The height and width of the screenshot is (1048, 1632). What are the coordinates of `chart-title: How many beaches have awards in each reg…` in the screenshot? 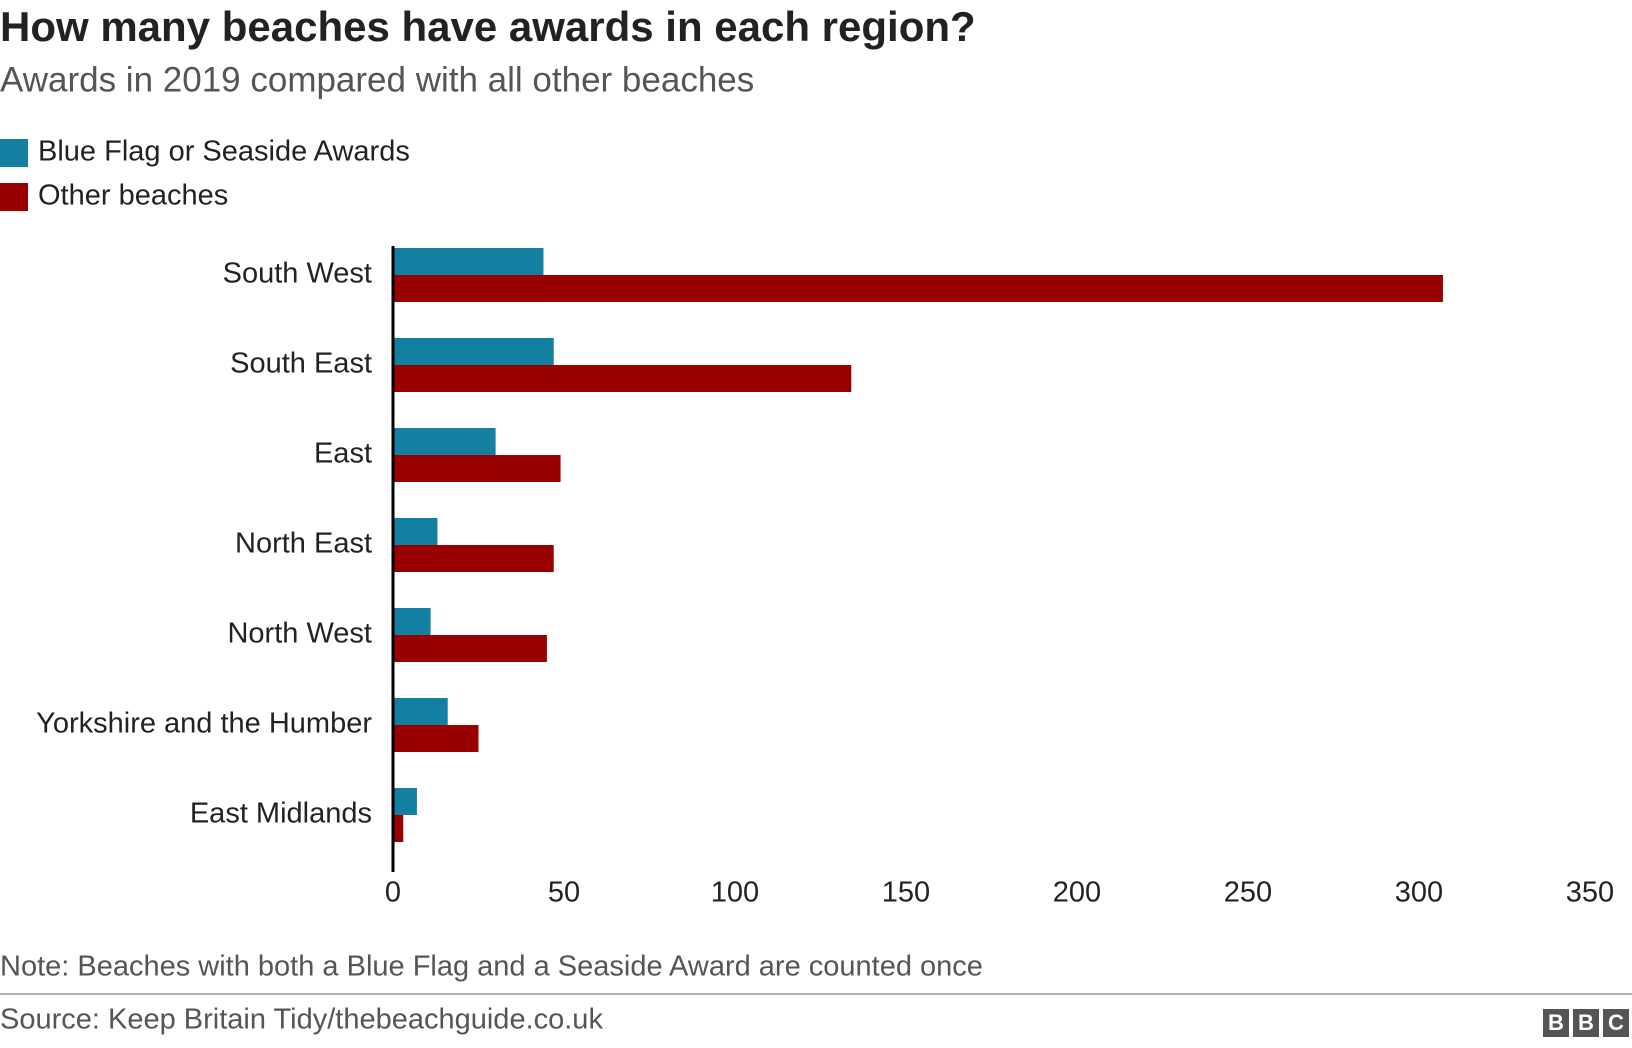 It's located at (488, 26).